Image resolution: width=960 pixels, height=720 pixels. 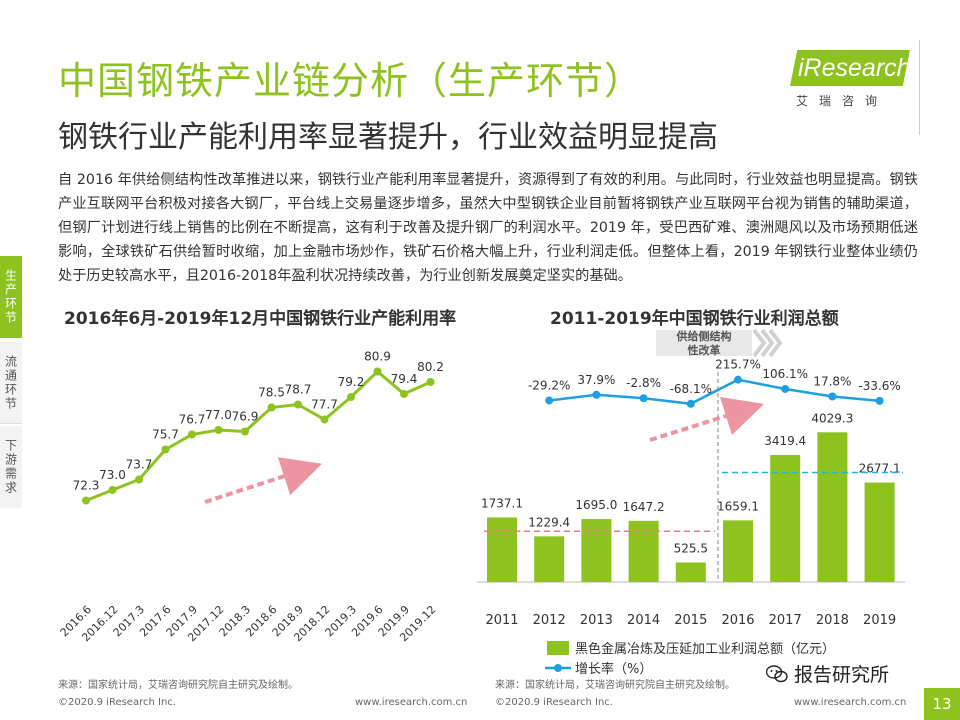 I want to click on profit-value-label: 3419.4, so click(x=785, y=441).